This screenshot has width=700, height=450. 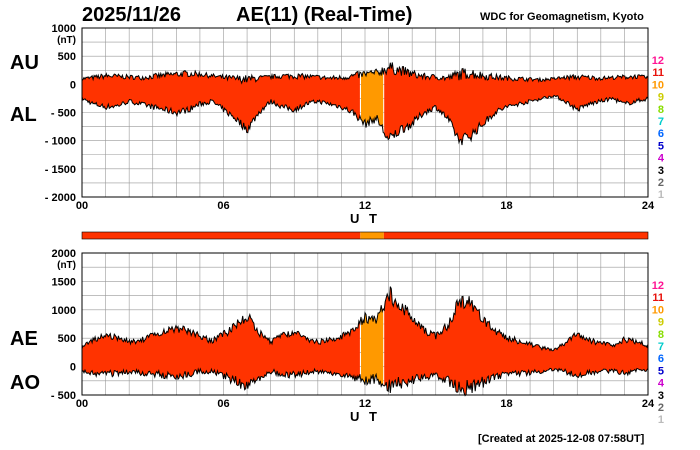 I want to click on chart-title: AE(11) (Real-Time), so click(x=324, y=15).